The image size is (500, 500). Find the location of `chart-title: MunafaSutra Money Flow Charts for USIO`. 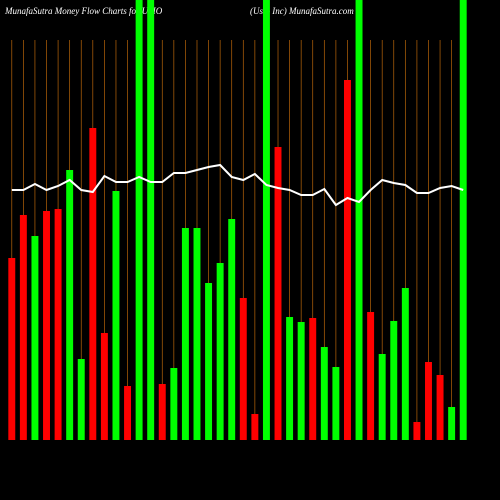

chart-title: MunafaSutra Money Flow Charts for USIO is located at coordinates (83, 11).